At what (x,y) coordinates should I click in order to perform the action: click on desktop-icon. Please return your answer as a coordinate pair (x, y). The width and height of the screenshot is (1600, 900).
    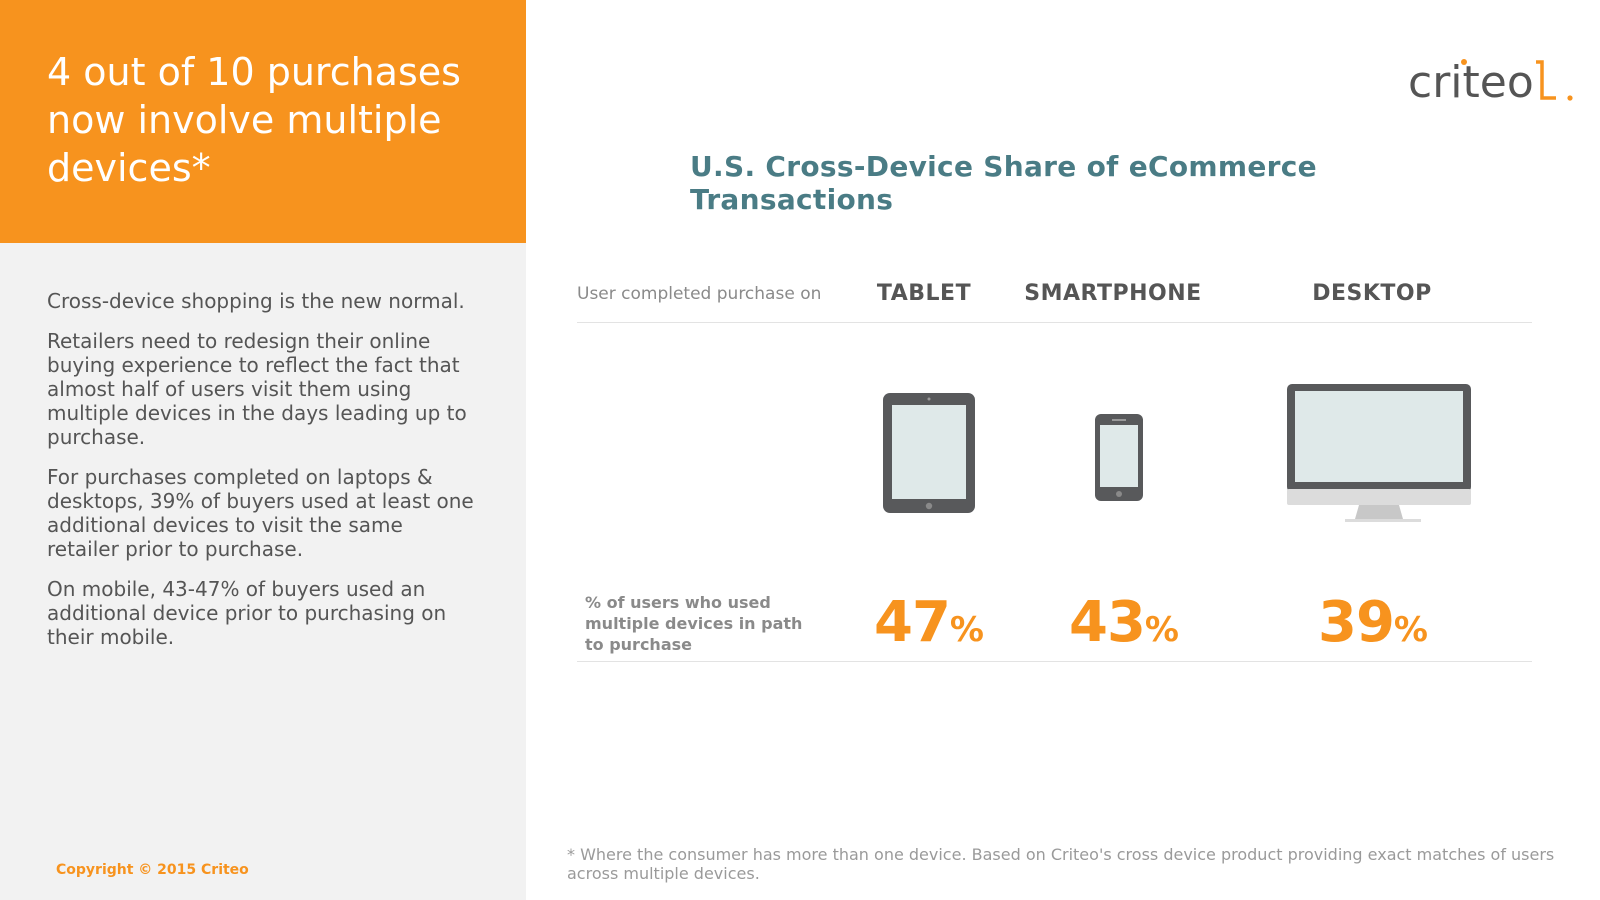
    Looking at the image, I should click on (1379, 453).